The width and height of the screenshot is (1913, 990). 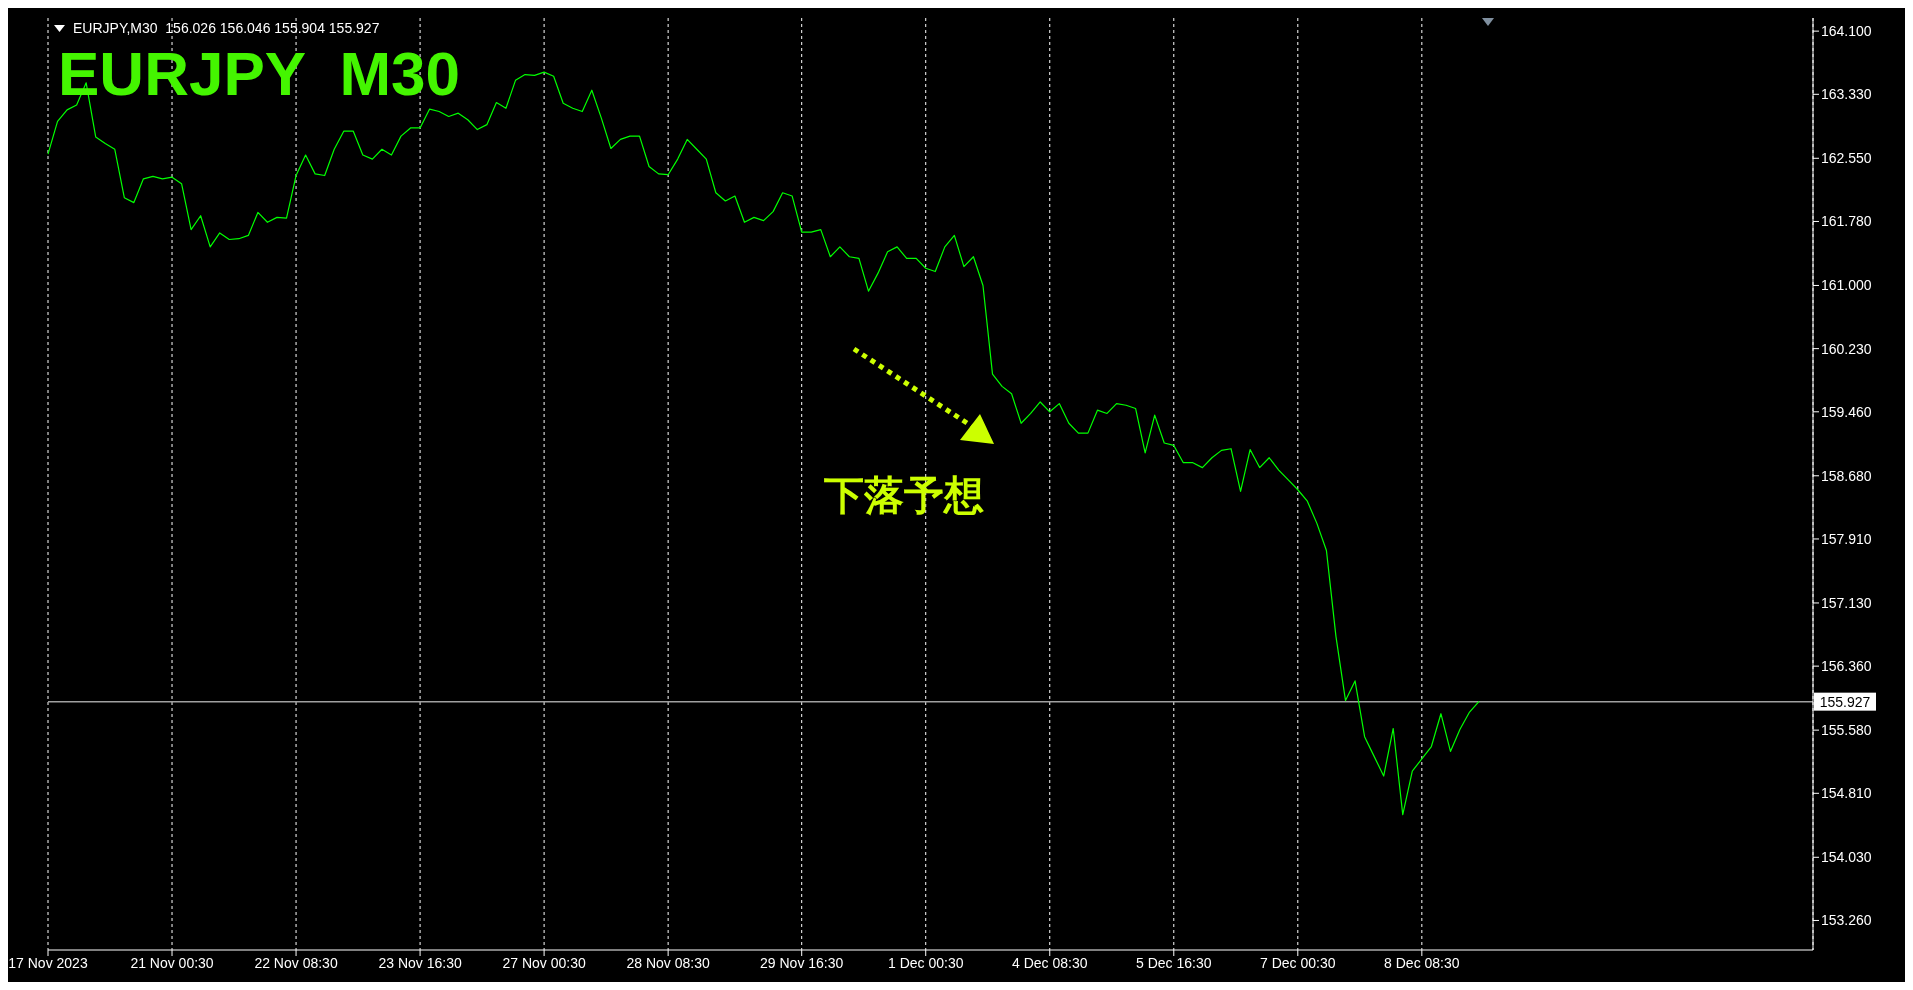 I want to click on annotation: 下落予想, so click(x=904, y=495).